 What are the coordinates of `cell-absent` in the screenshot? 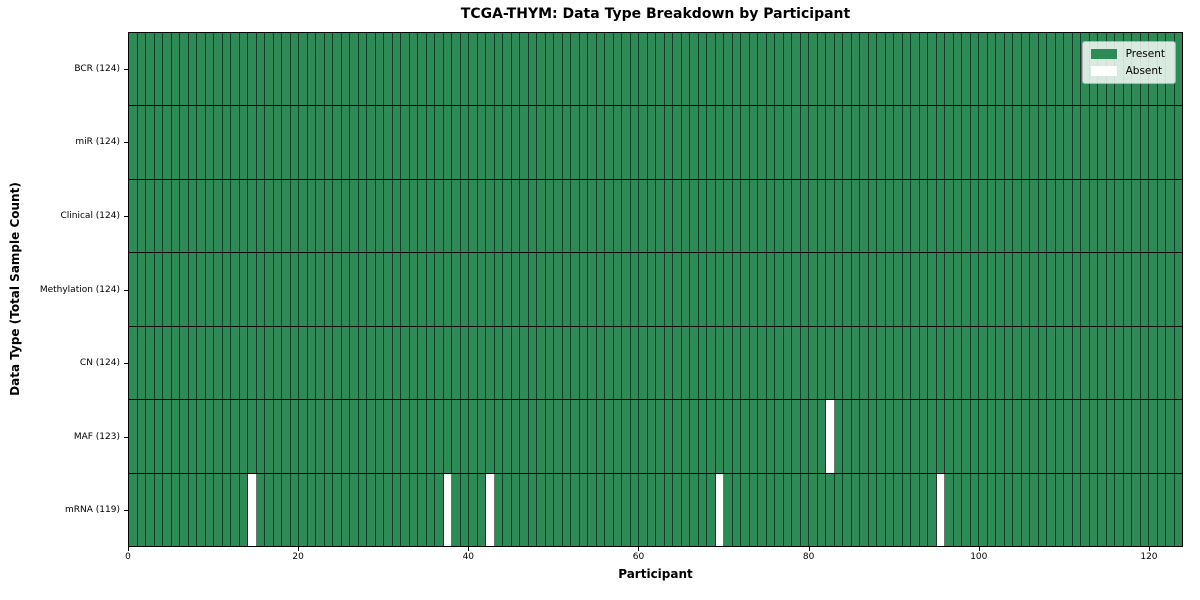 It's located at (830, 436).